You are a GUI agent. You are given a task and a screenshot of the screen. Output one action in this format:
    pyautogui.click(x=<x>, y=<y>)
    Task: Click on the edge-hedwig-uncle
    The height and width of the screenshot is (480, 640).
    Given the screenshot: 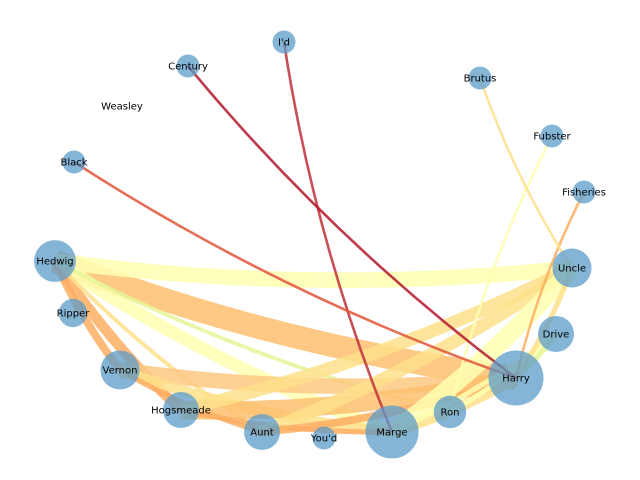 What is the action you would take?
    pyautogui.click(x=313, y=271)
    